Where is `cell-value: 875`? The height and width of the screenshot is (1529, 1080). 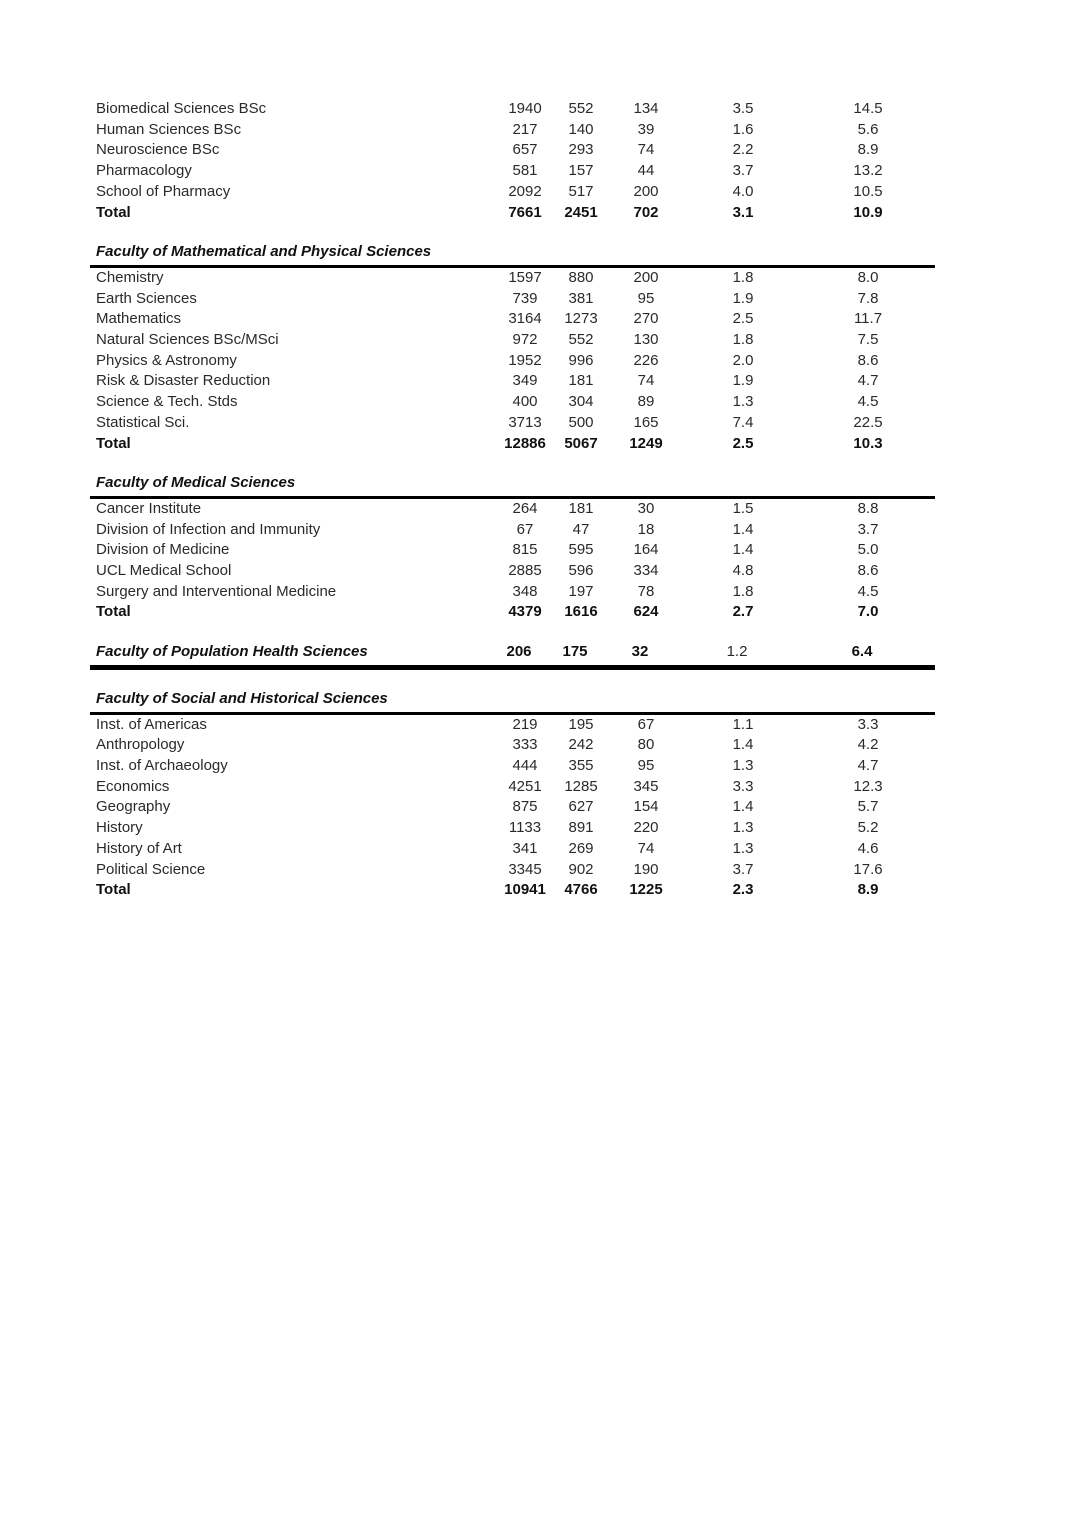 cell-value: 875 is located at coordinates (525, 807).